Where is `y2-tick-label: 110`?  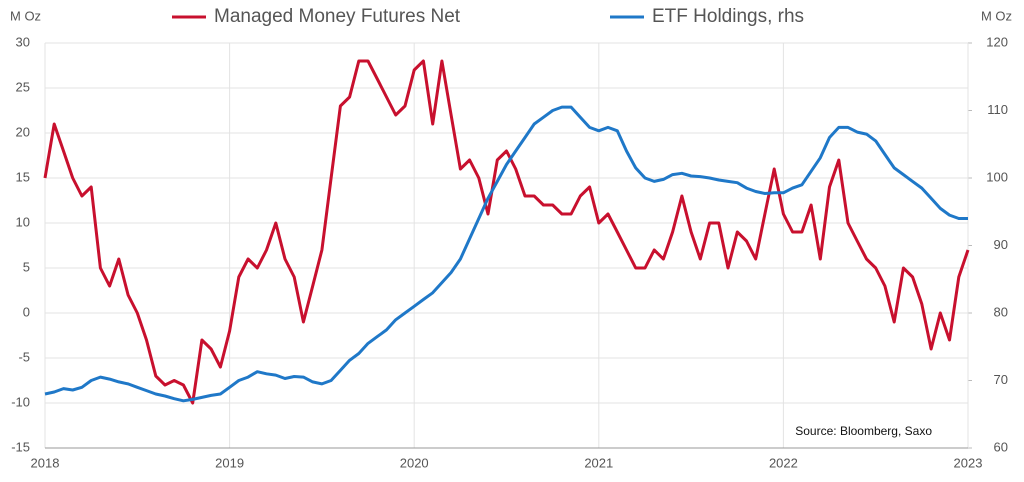 y2-tick-label: 110 is located at coordinates (997, 109).